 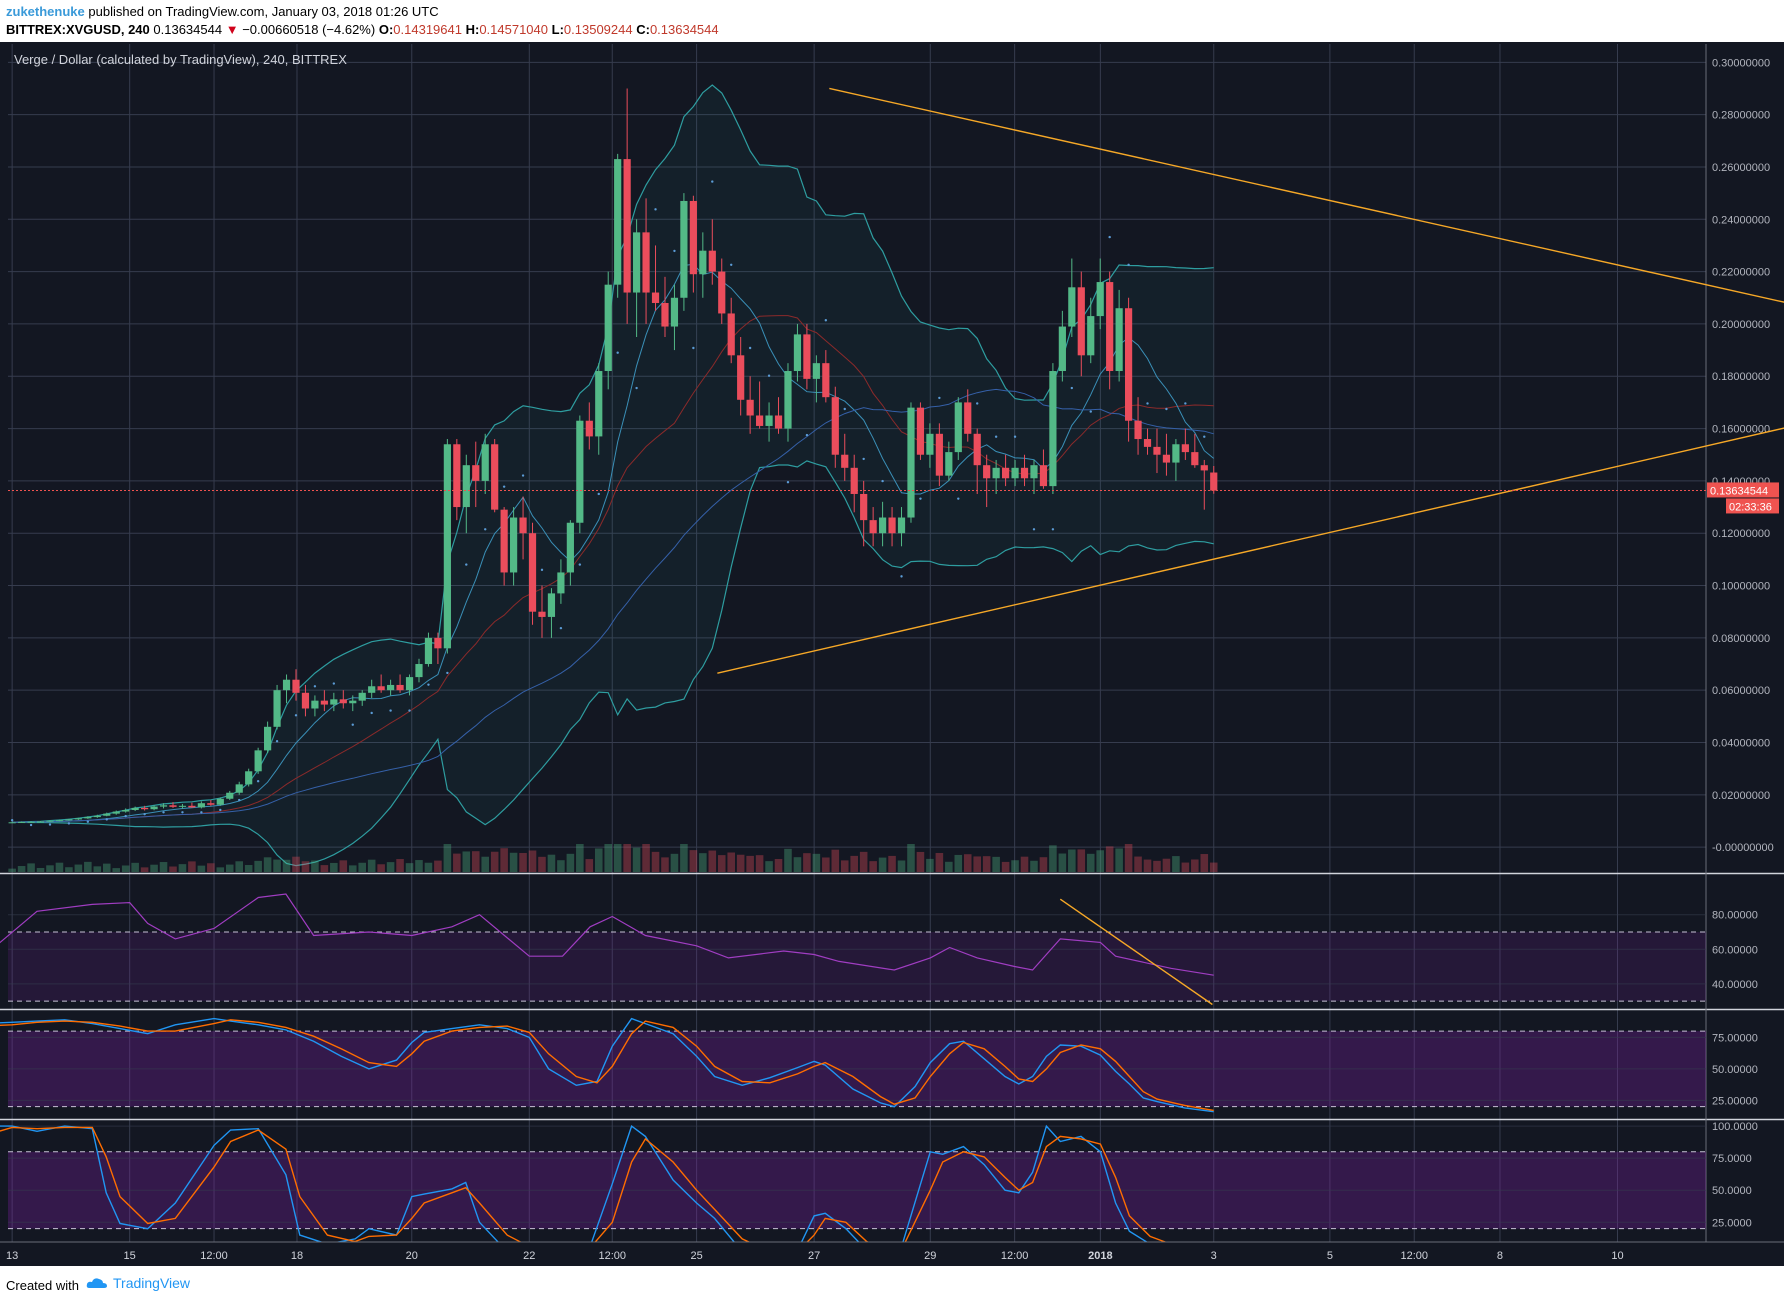 I want to click on footer: Created with TradingView, so click(x=892, y=1284).